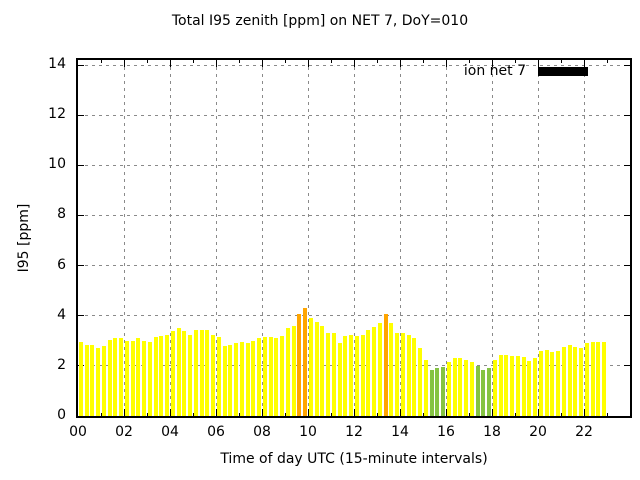 This screenshot has width=640, height=480. What do you see at coordinates (526, 71) in the screenshot?
I see `legend: ion net 7` at bounding box center [526, 71].